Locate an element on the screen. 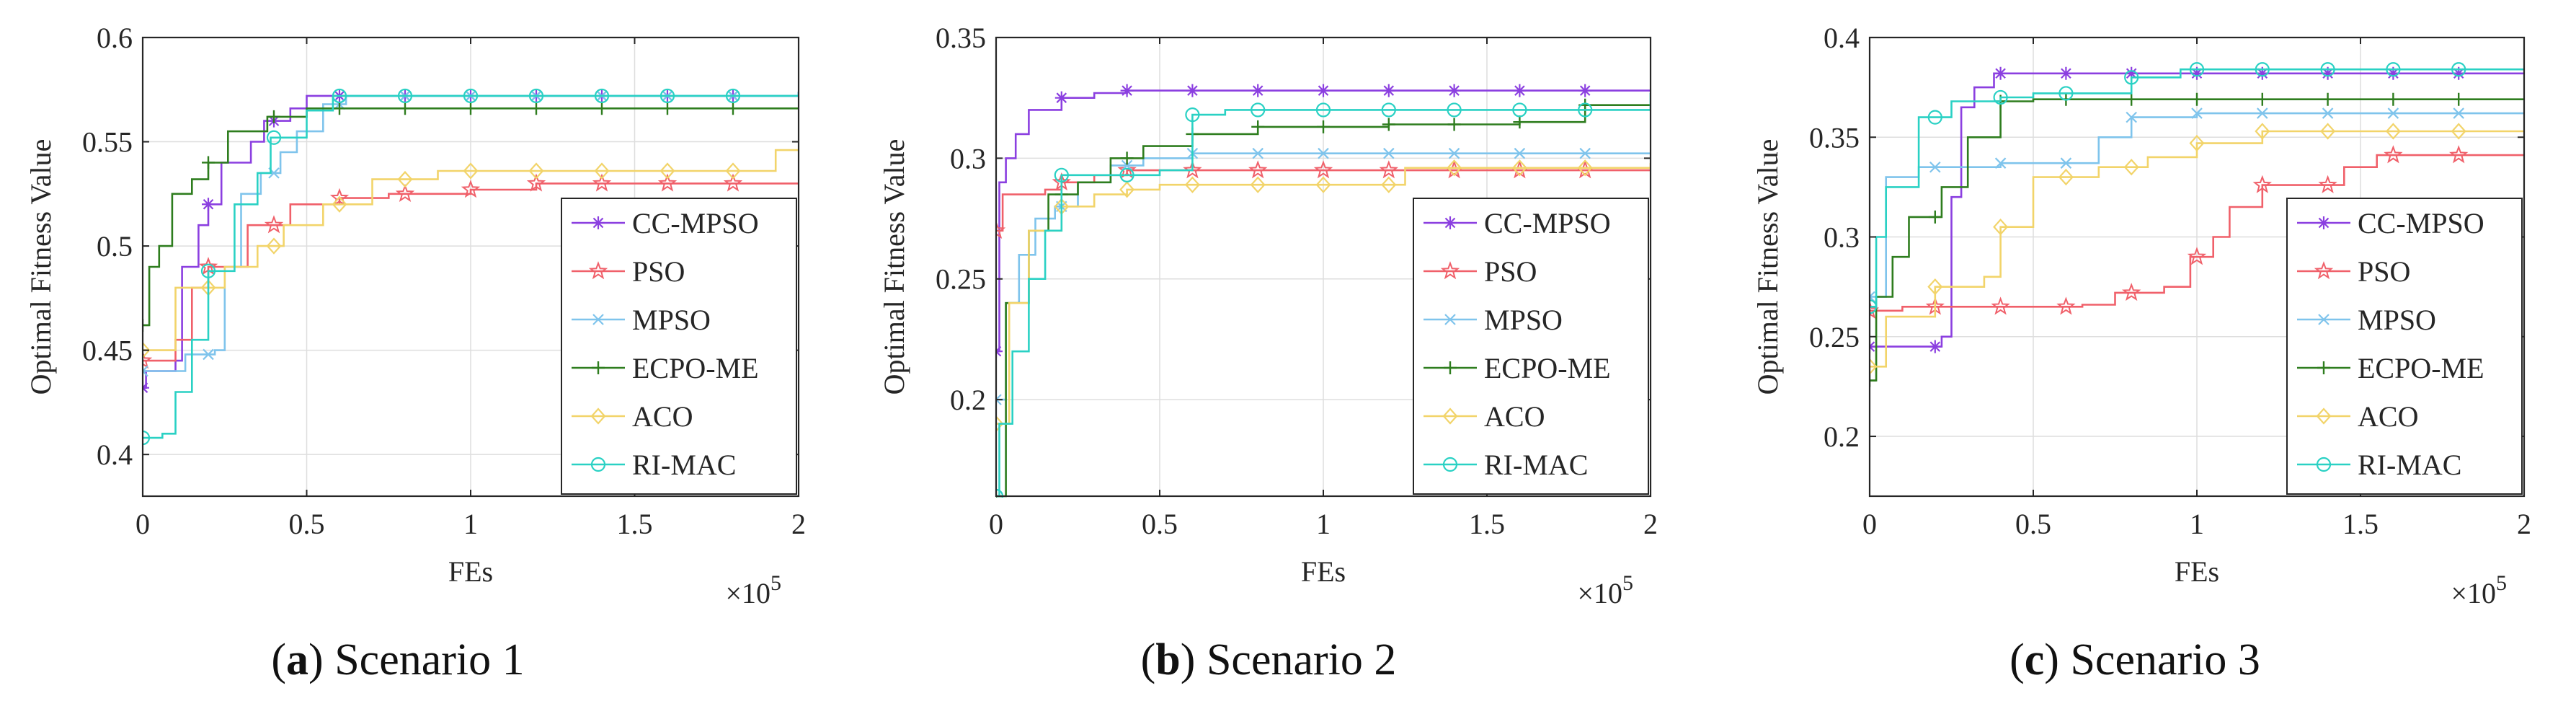 This screenshot has width=2576, height=714. legend-item-mpso: MPSO is located at coordinates (1494, 320).